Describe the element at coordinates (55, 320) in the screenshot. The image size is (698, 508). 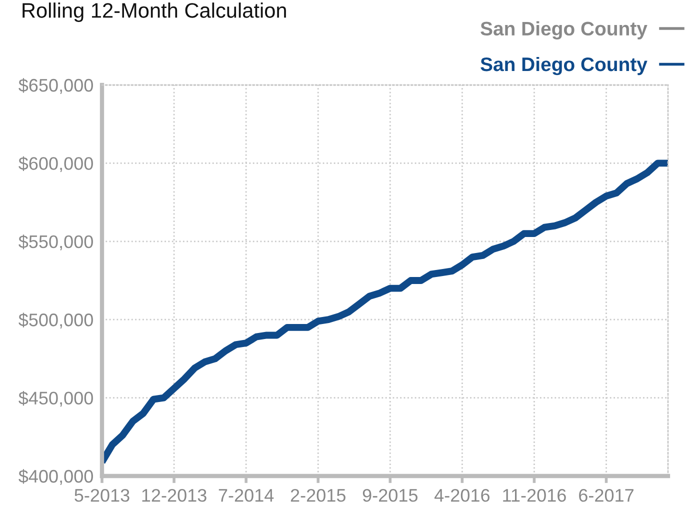
I see `y-tick-label: $500,000` at that location.